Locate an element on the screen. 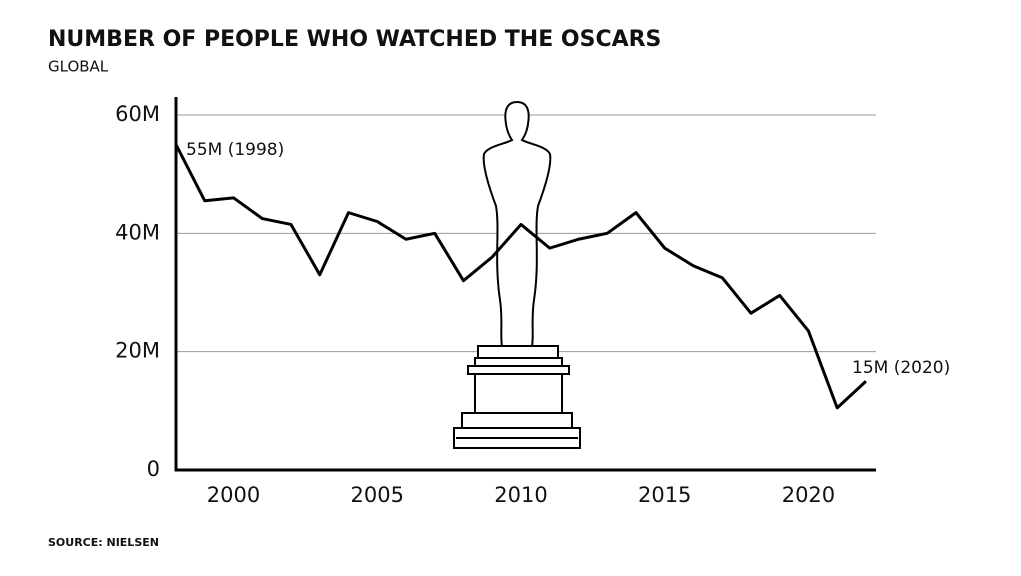  oscar-statue is located at coordinates (517, 274).